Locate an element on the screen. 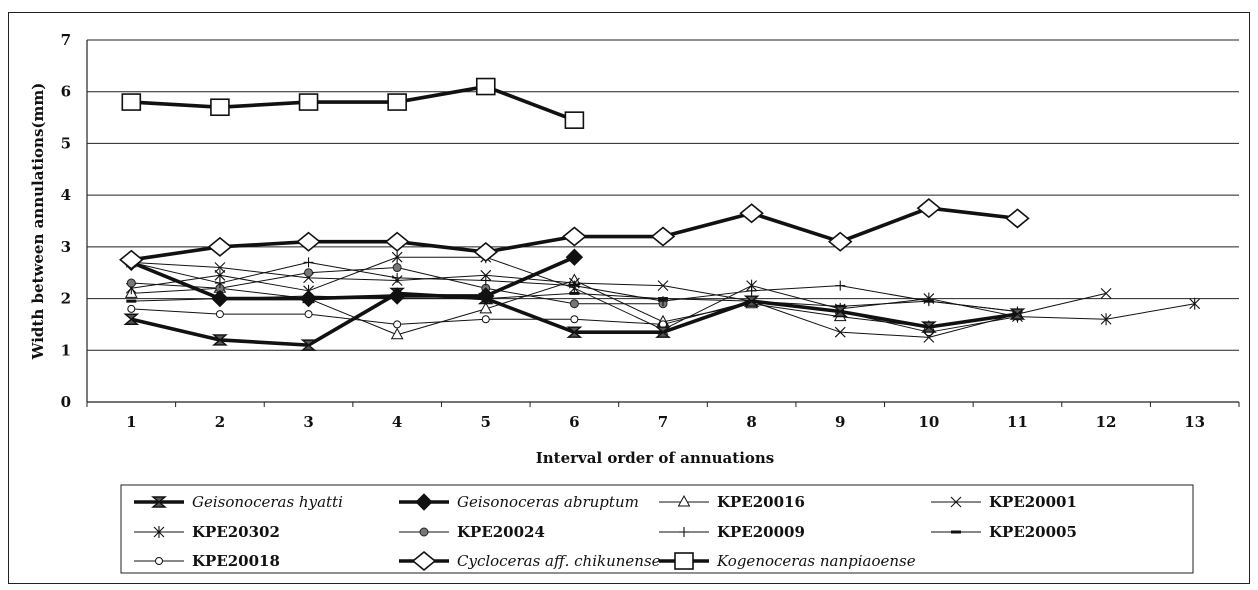  legend-label: KPE20005 is located at coordinates (1033, 532).